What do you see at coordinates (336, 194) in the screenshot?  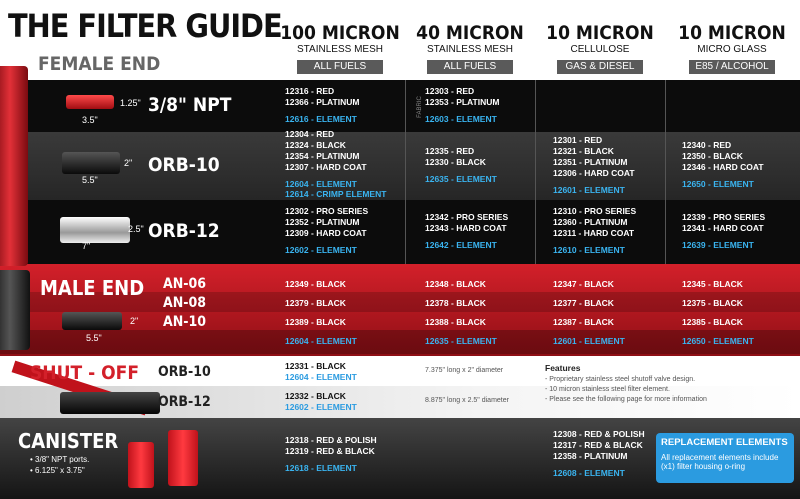 I see `element-number: 12614 - CRIMP ELEMENT` at bounding box center [336, 194].